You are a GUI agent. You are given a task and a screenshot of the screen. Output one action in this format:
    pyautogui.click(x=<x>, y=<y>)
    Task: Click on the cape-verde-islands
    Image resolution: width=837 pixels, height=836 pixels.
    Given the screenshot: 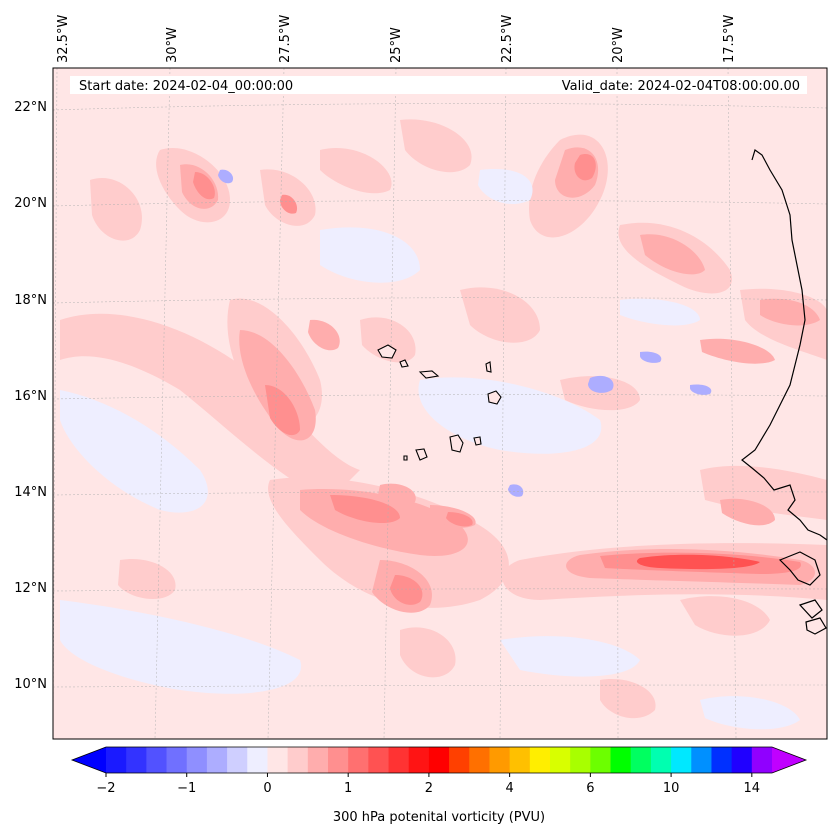 What is the action you would take?
    pyautogui.click(x=439, y=402)
    